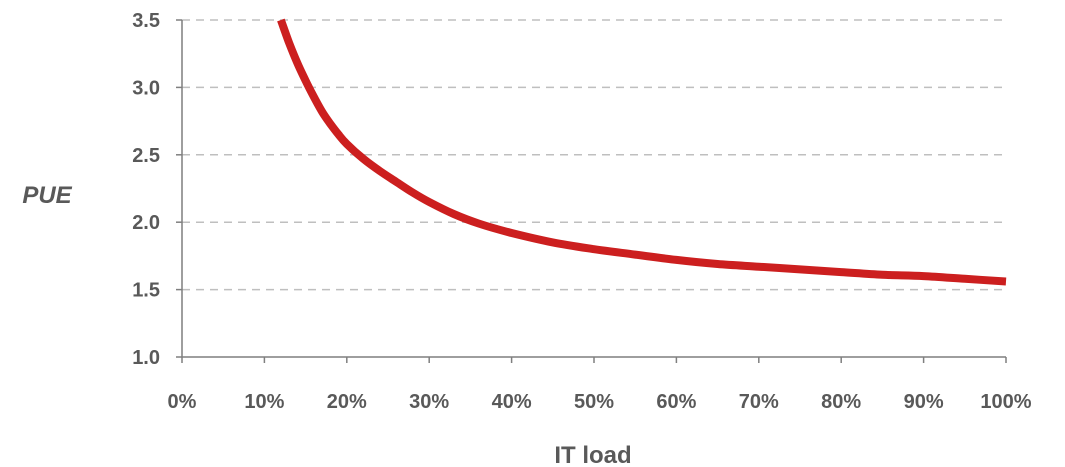 The width and height of the screenshot is (1065, 467). What do you see at coordinates (157, 189) in the screenshot?
I see `y-ticks: 1.0 1.5 2.0 2.5 3.0 3.5` at bounding box center [157, 189].